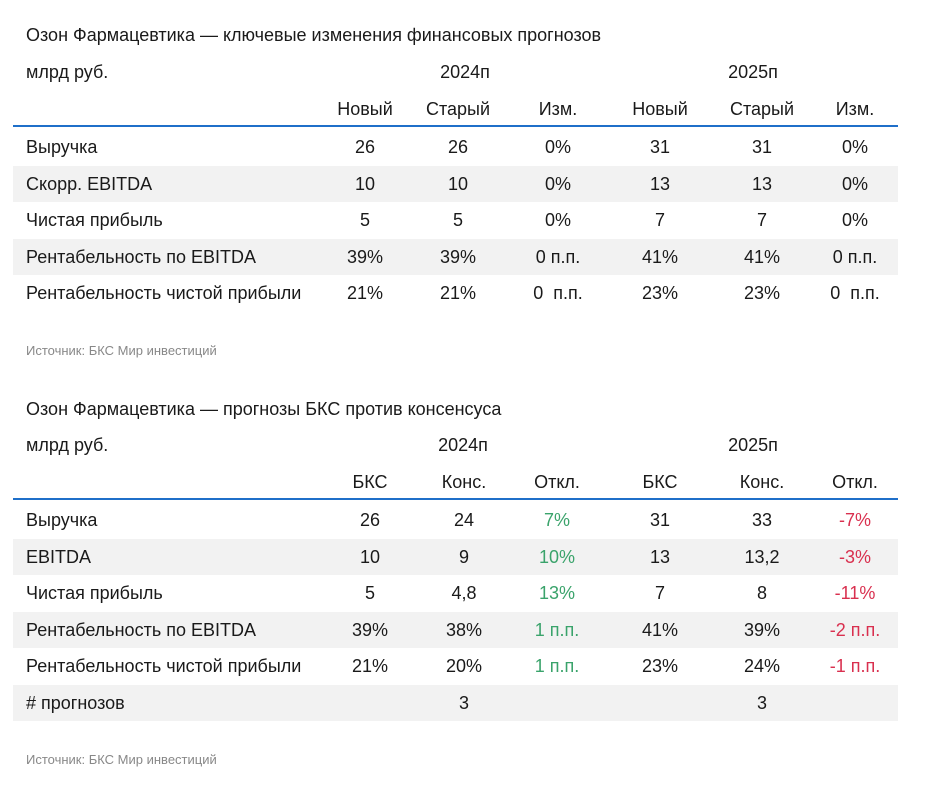 This screenshot has height=785, width=926. I want to click on table-cell: 9, so click(463, 556).